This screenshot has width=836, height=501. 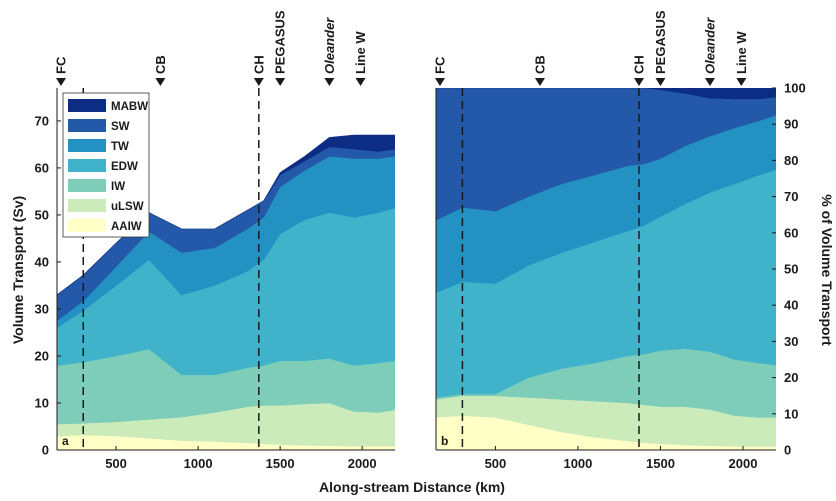 What do you see at coordinates (791, 269) in the screenshot?
I see `y-tick-label-b-50: 50` at bounding box center [791, 269].